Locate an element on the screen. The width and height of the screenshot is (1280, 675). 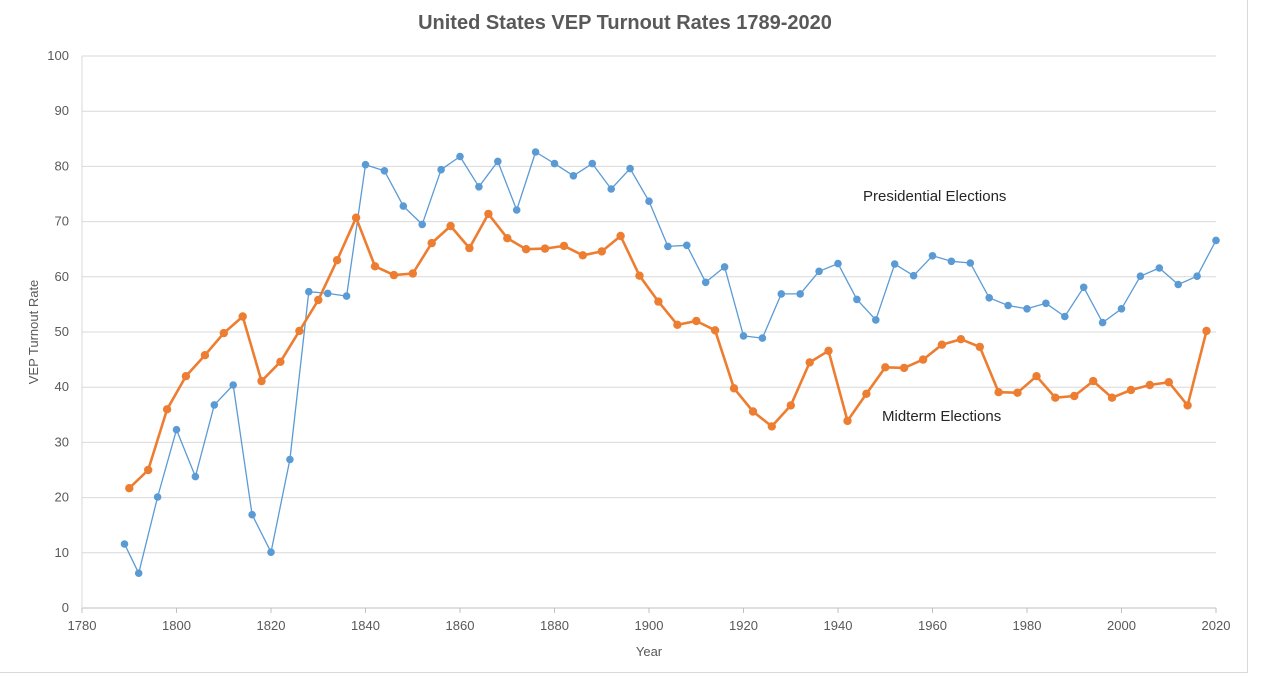
x-tick-label-1780: 1780 is located at coordinates (82, 625).